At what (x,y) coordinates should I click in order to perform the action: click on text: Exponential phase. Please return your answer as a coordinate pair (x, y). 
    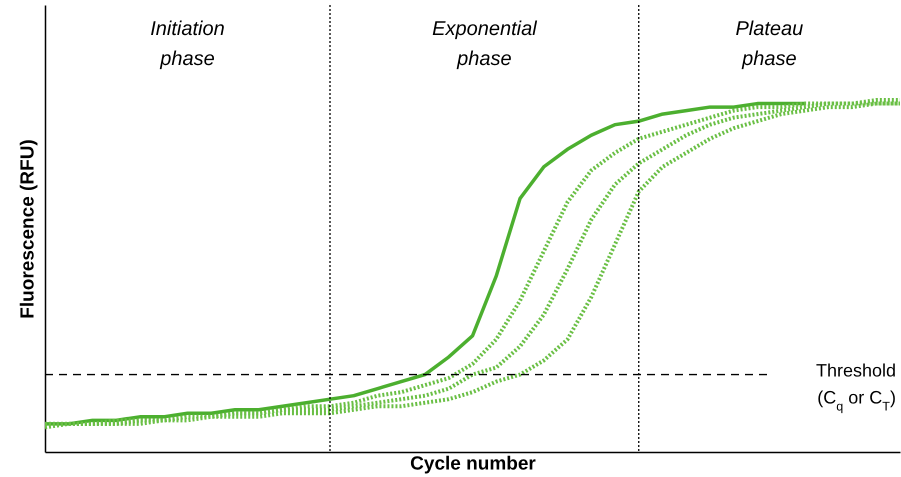
    Looking at the image, I should click on (485, 44).